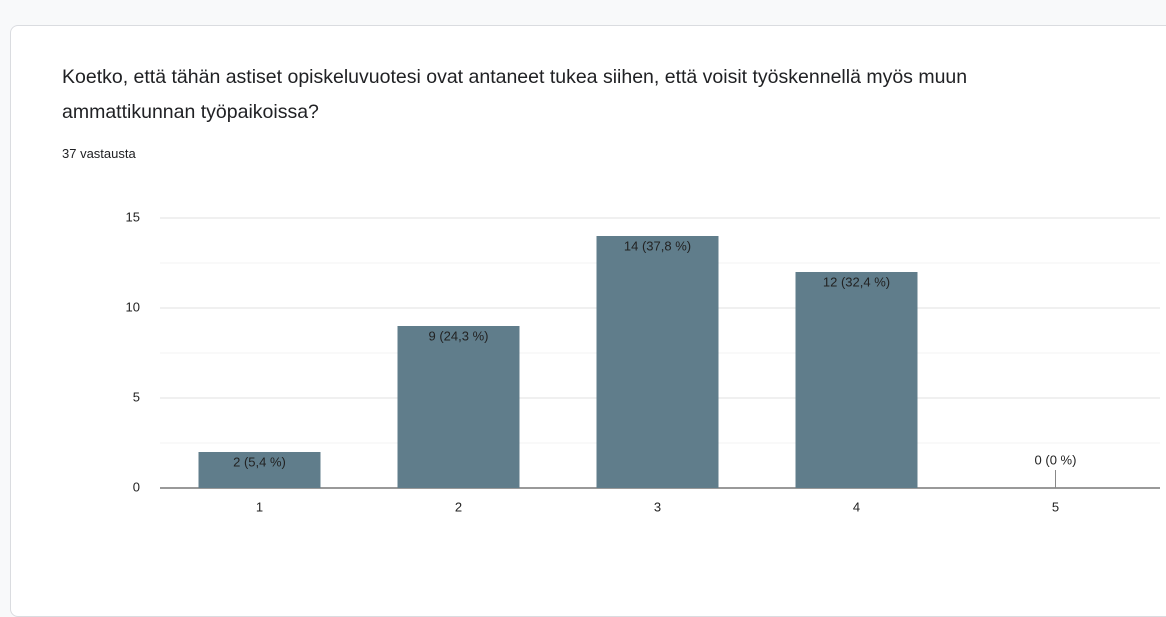  I want to click on y-tick-label: 0, so click(136, 486).